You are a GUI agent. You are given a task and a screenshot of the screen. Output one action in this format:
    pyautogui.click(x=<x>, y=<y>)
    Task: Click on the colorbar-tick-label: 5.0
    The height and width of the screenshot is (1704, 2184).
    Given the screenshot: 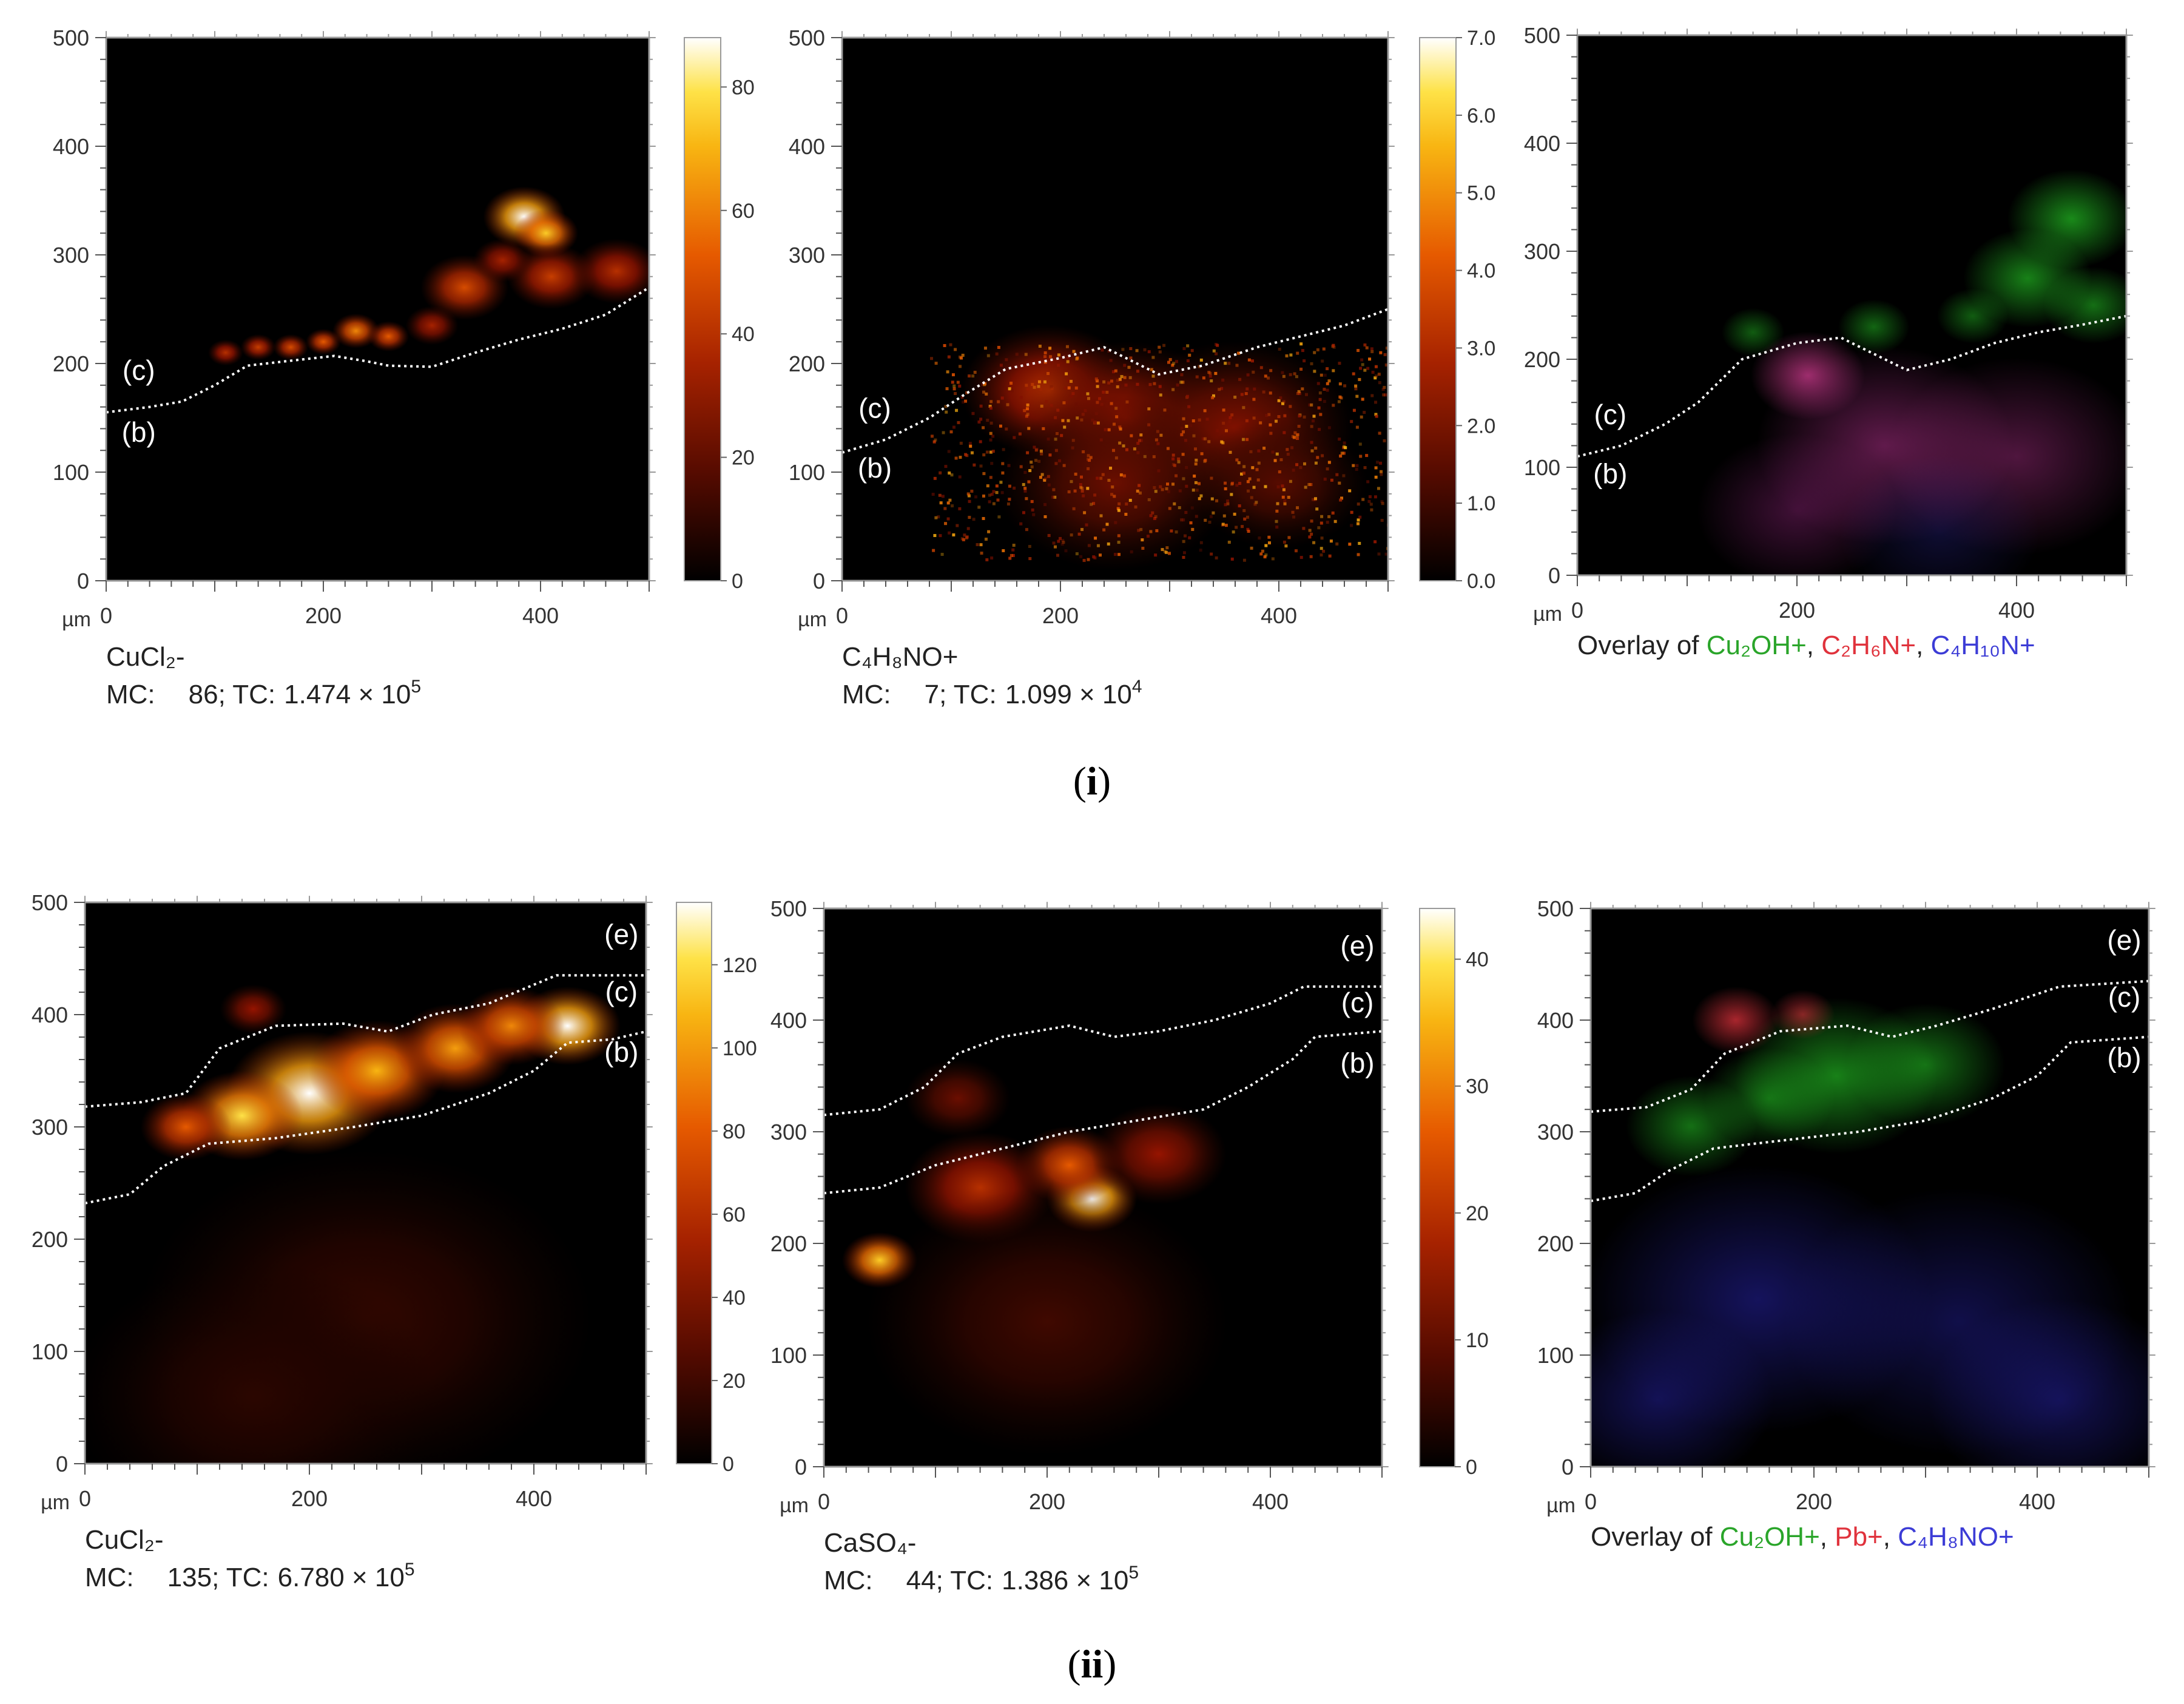 What is the action you would take?
    pyautogui.click(x=1481, y=193)
    